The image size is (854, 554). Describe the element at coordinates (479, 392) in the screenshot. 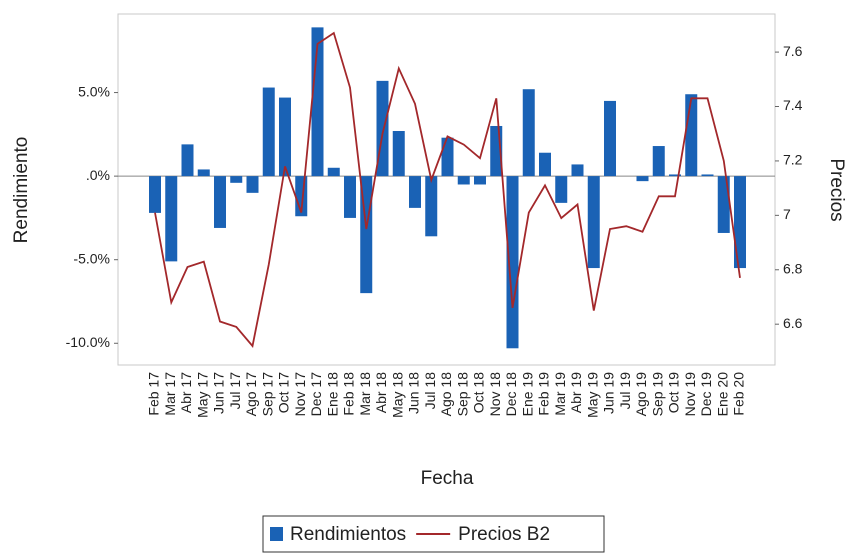

I see `x-tick-label: Oct 18` at that location.